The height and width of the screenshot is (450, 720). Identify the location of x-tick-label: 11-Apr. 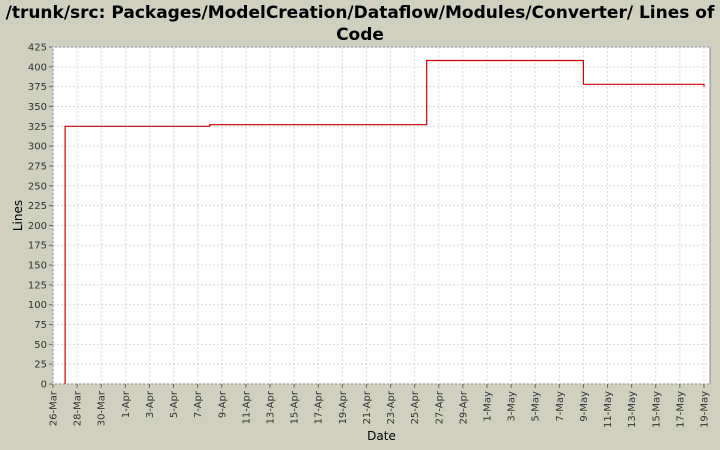
(246, 407).